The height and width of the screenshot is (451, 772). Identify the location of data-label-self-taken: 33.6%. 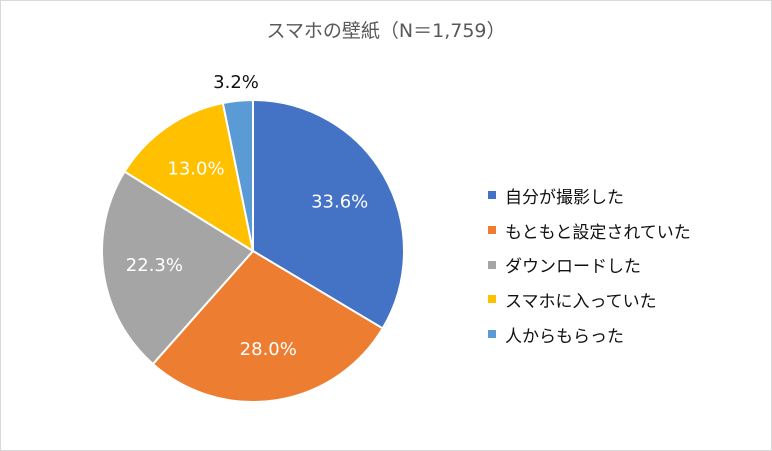
(339, 201).